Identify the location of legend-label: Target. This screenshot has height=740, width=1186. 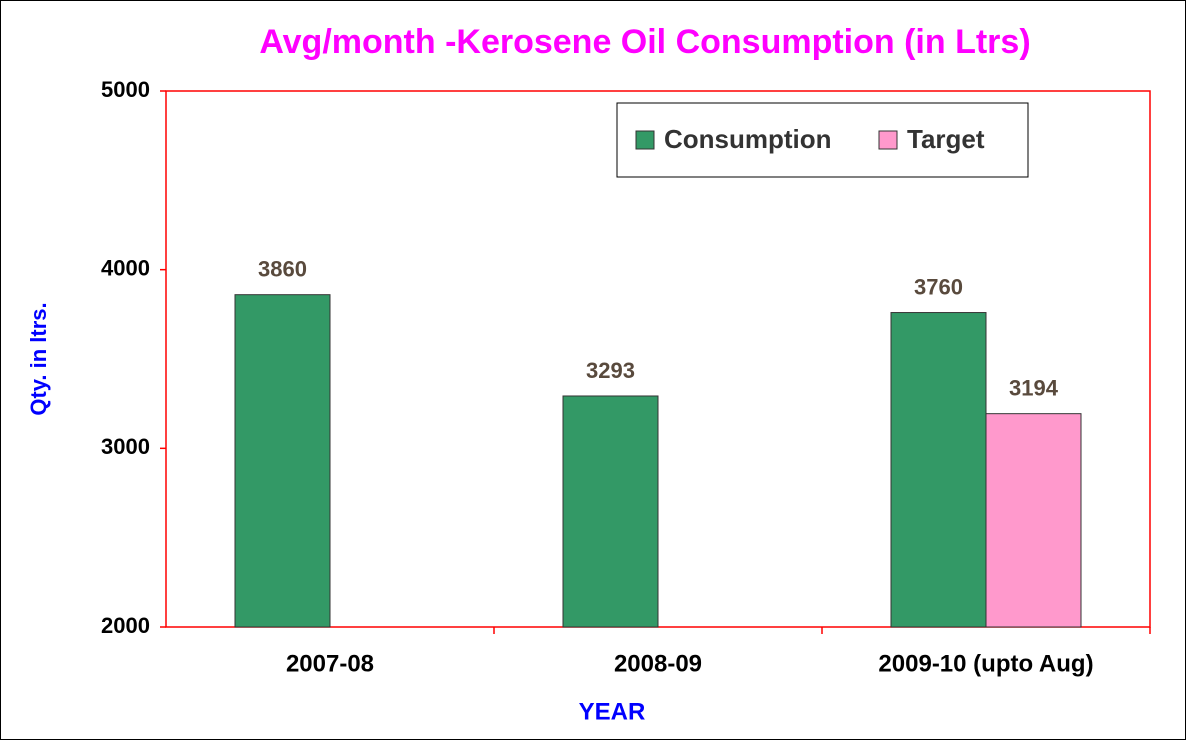
(946, 139).